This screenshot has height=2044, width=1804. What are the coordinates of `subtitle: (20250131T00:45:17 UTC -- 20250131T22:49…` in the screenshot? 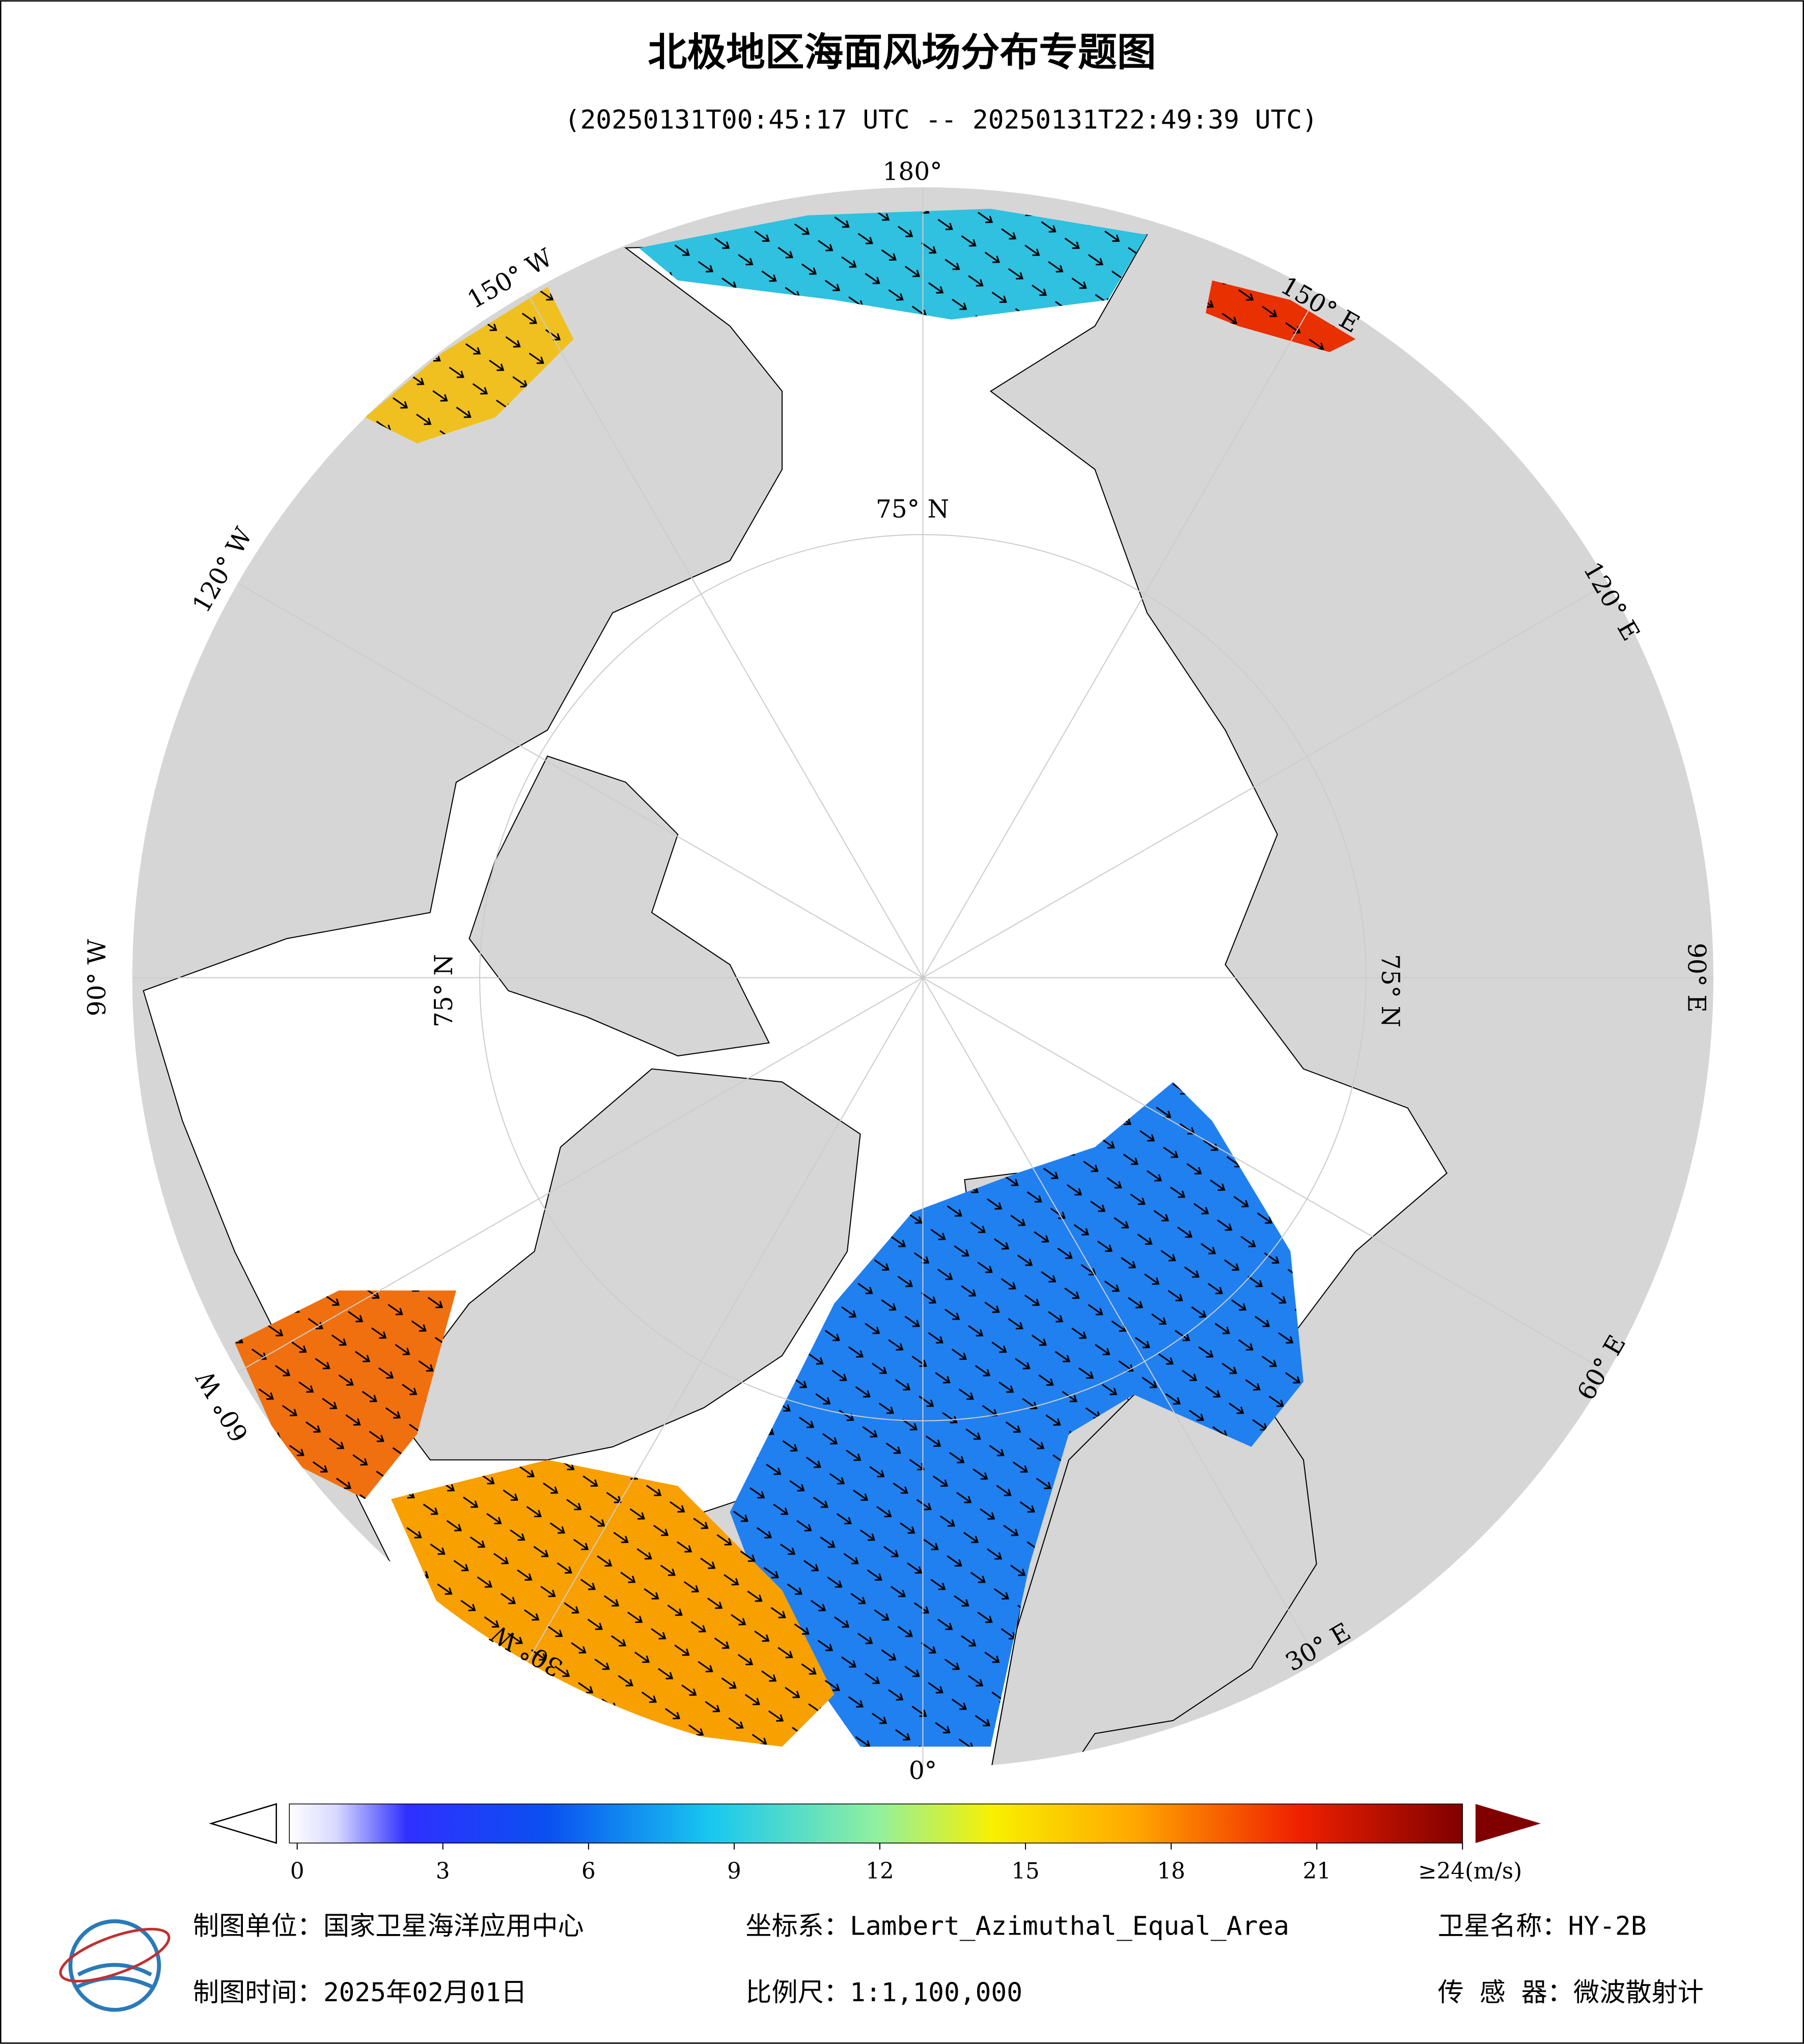 It's located at (941, 120).